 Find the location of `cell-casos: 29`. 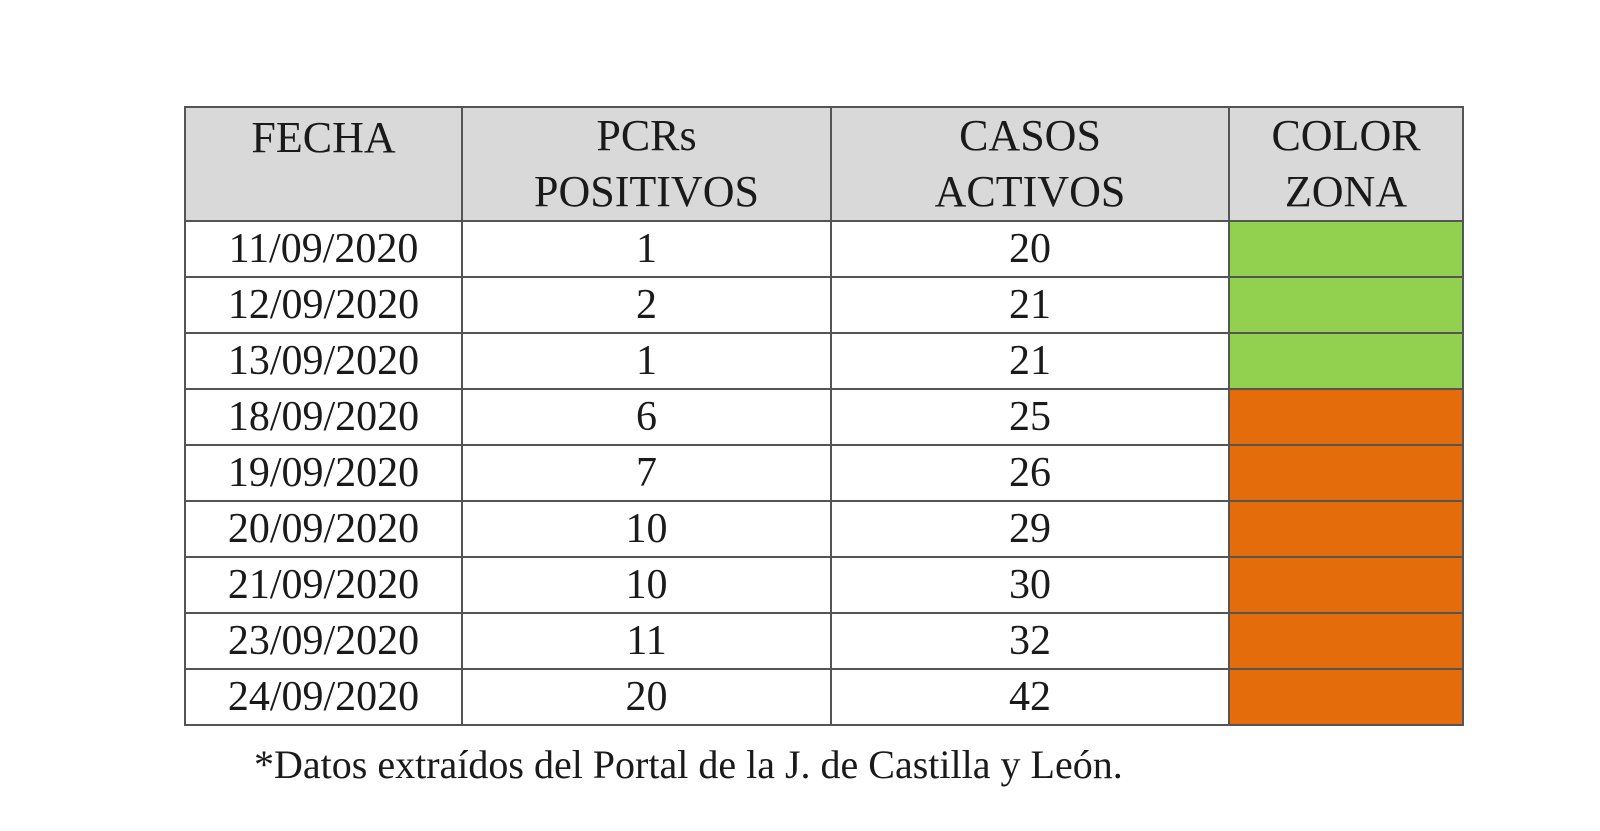

cell-casos: 29 is located at coordinates (1030, 529).